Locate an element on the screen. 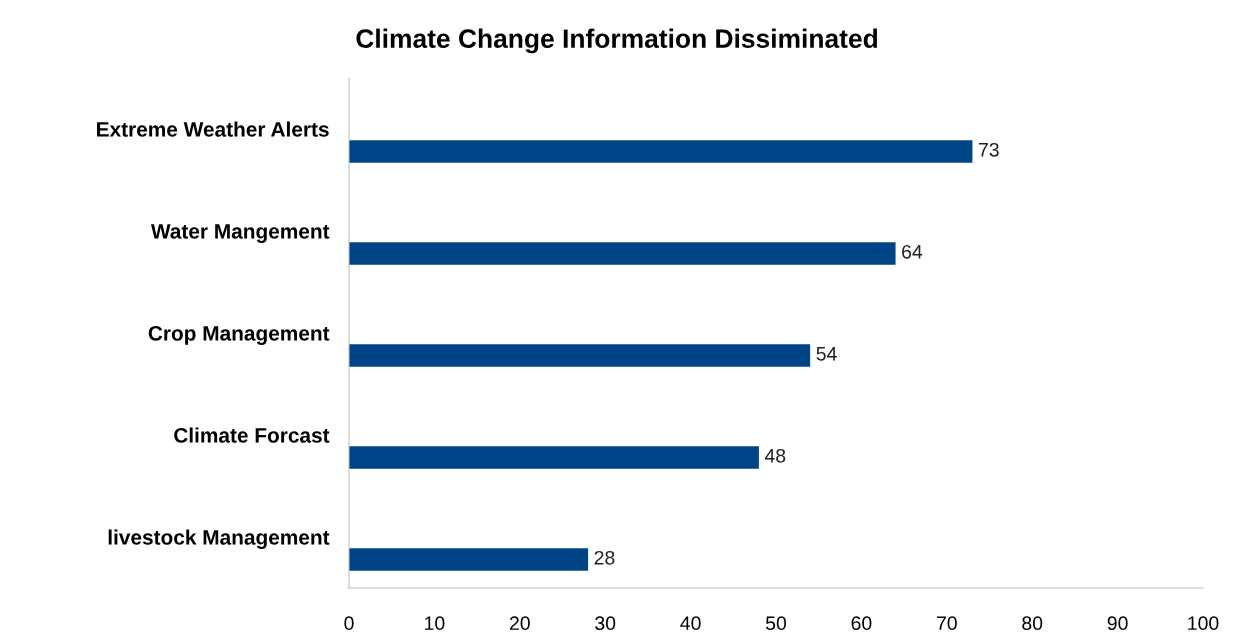 The image size is (1234, 636). y-tick-label: Climate Forcast is located at coordinates (252, 435).